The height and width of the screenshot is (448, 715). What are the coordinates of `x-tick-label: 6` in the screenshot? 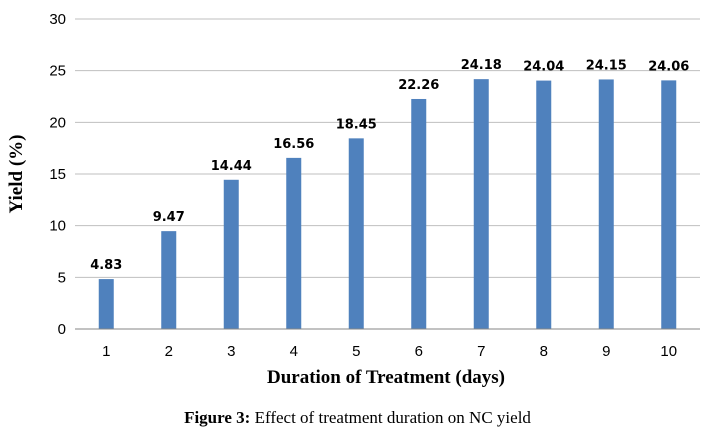 It's located at (419, 351).